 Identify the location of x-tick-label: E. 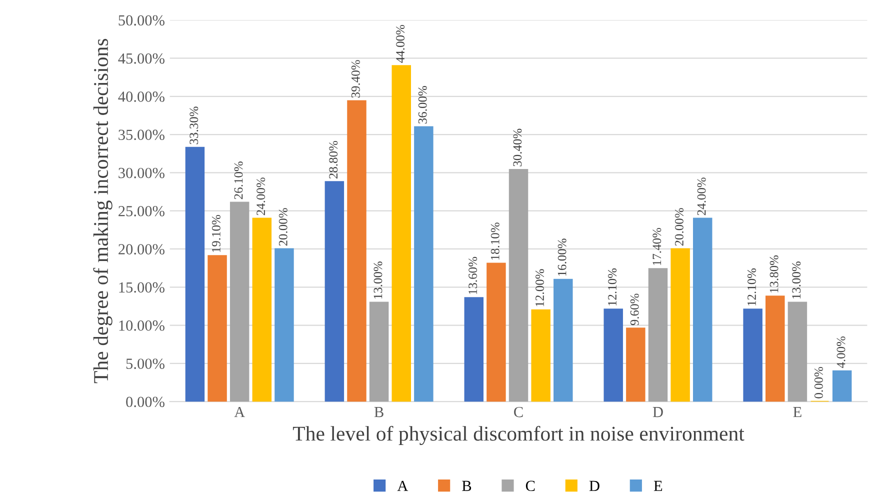
(797, 412).